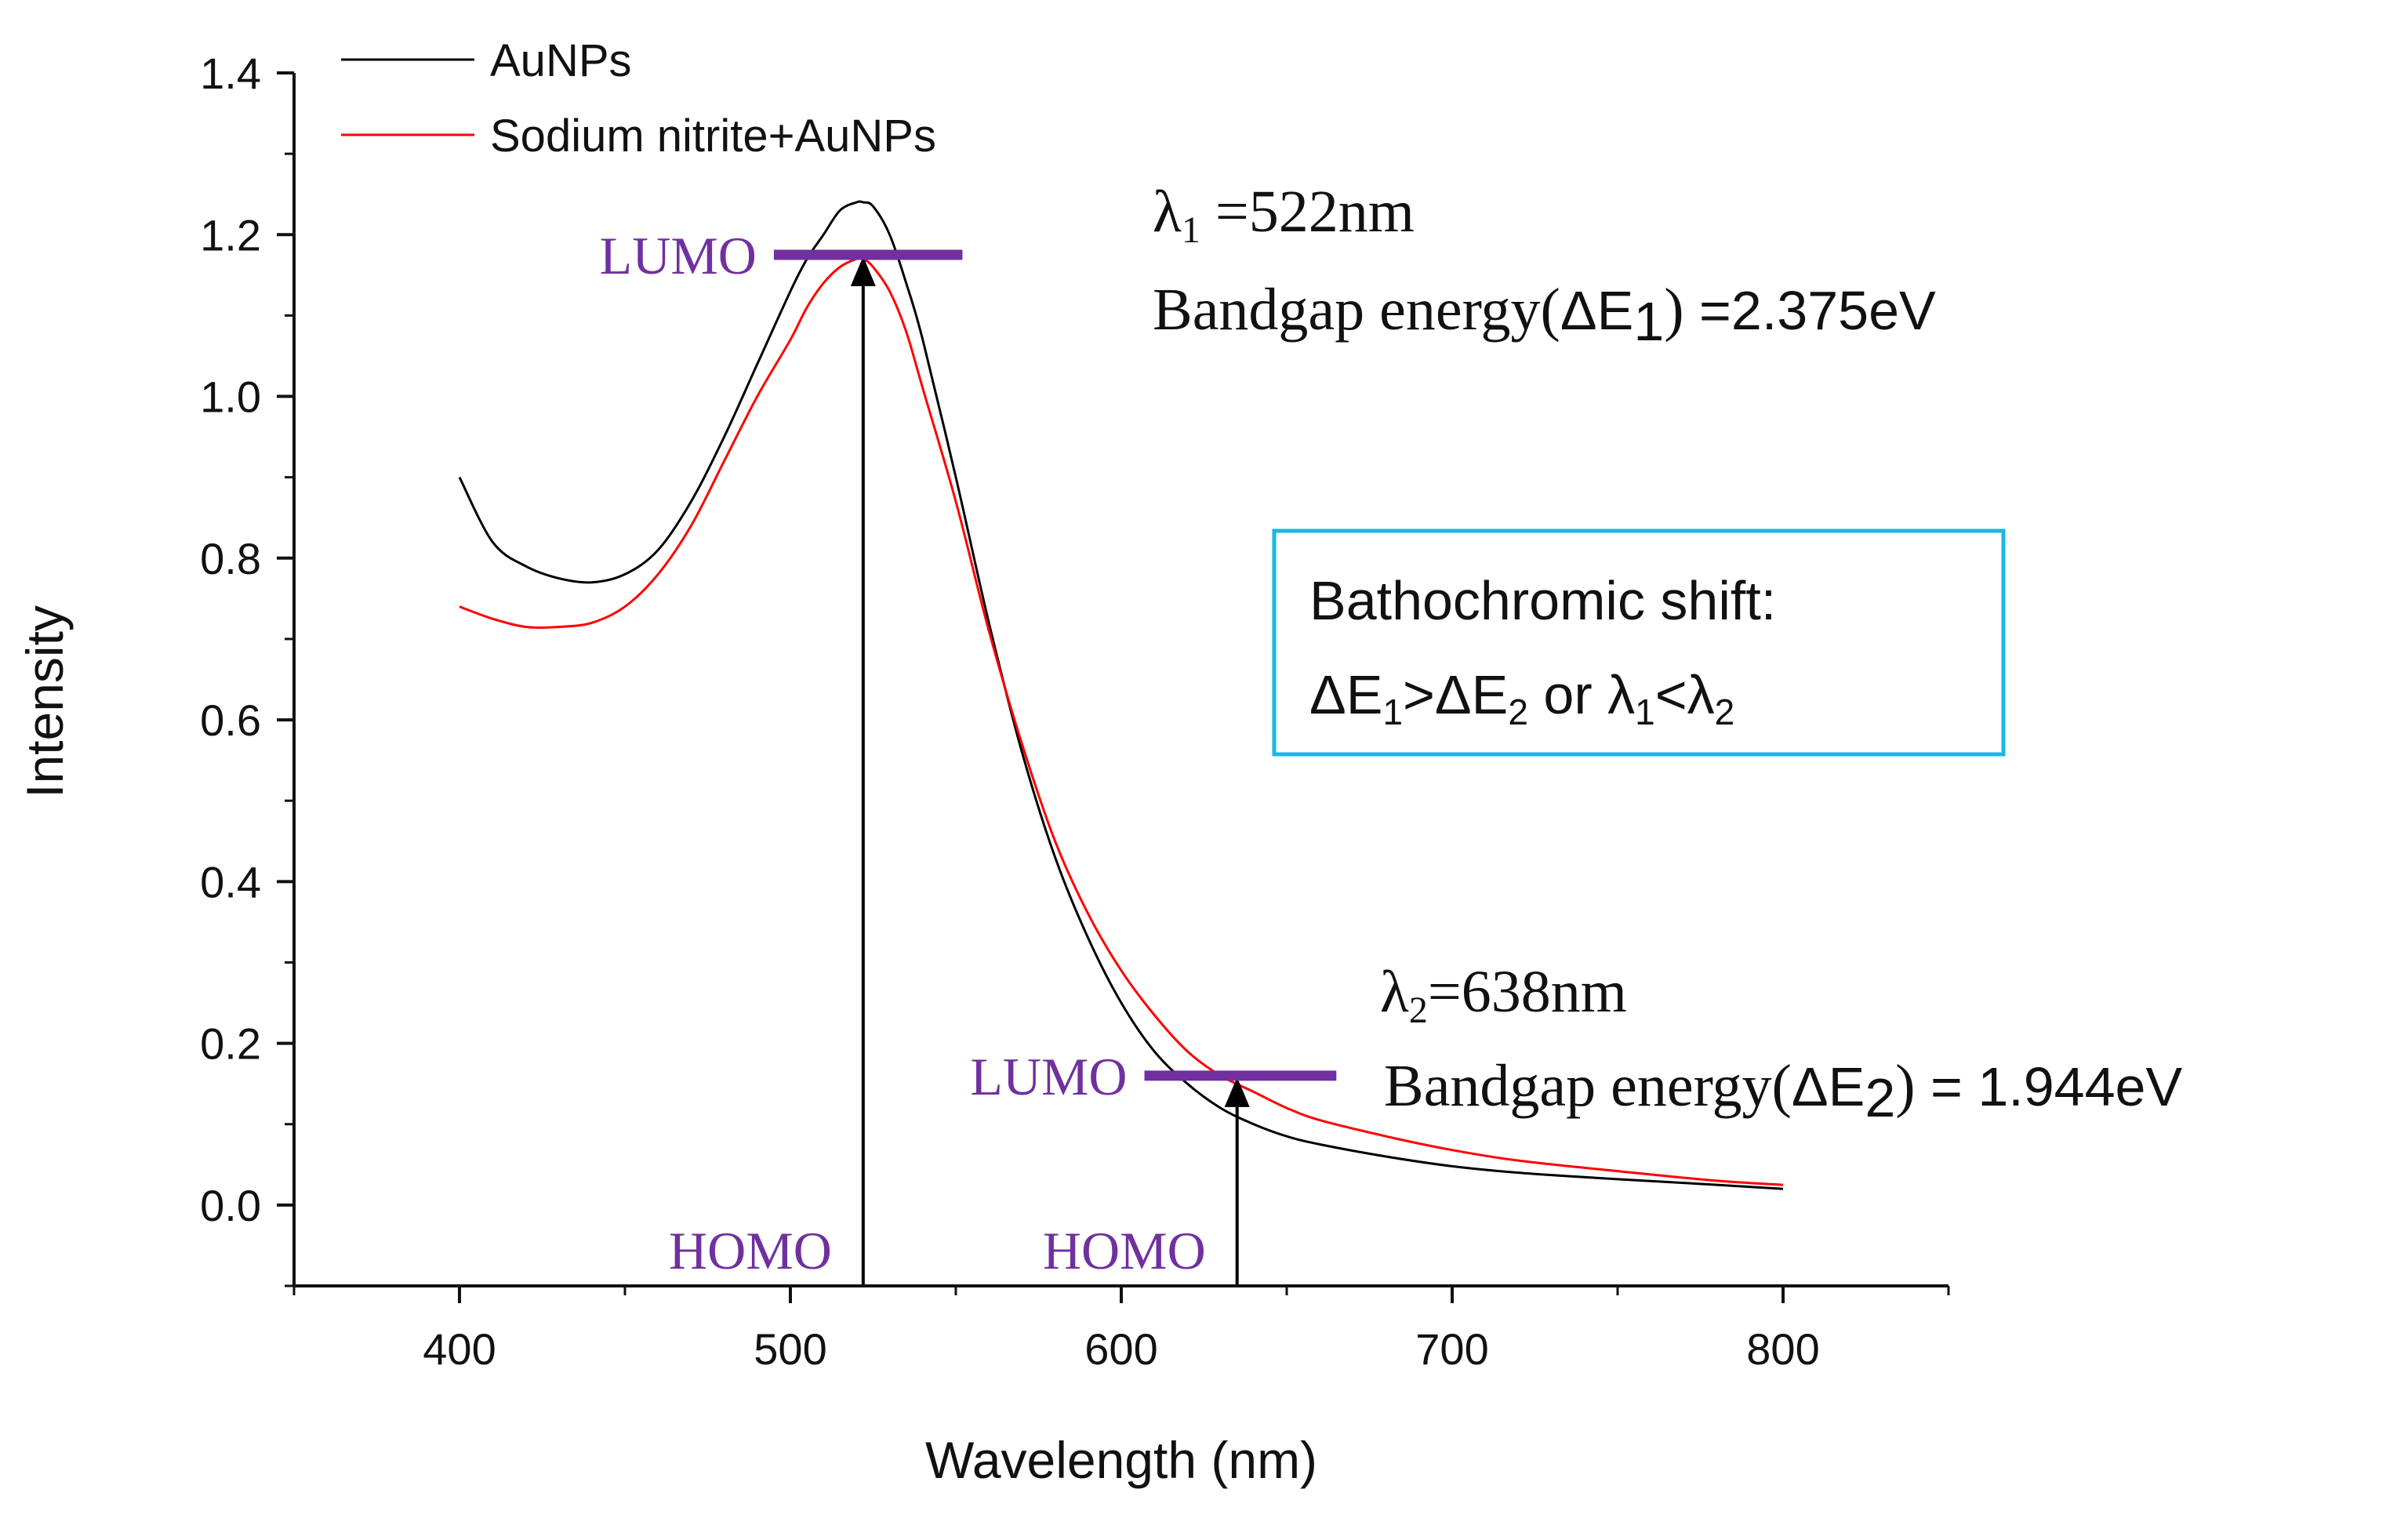 This screenshot has width=2408, height=1518. I want to click on shift-box-line1: Bathochromic shift:, so click(1542, 600).